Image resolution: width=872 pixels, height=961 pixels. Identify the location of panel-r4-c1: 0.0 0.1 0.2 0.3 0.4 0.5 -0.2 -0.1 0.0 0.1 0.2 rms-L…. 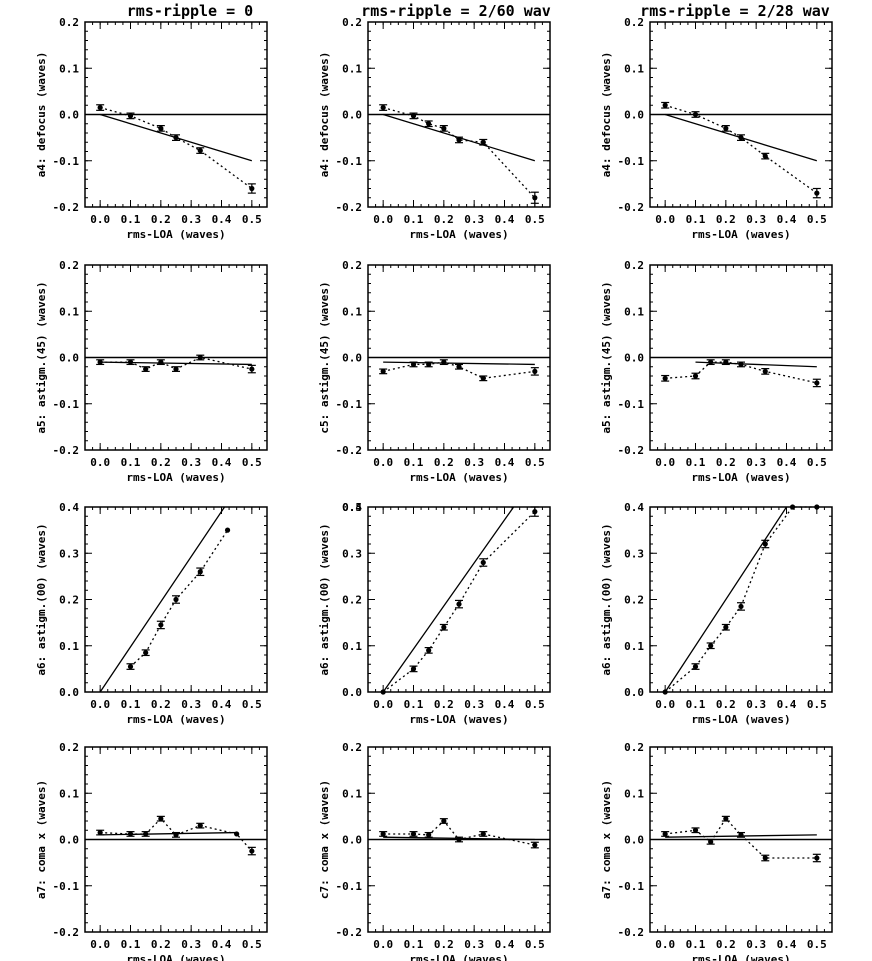
(151, 851).